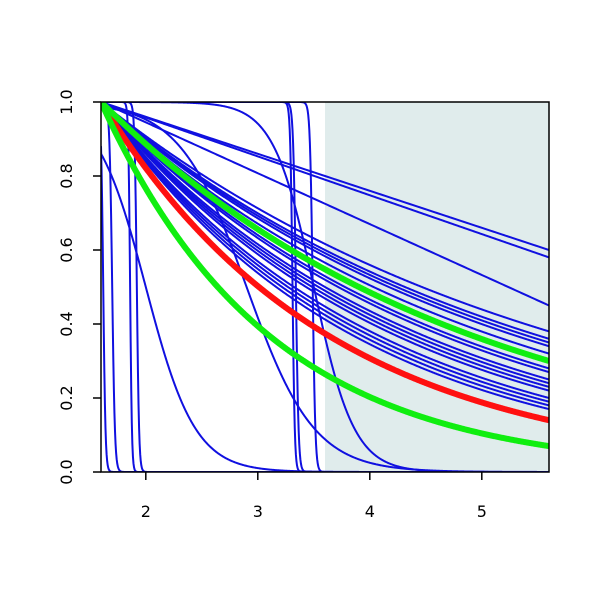 This screenshot has width=600, height=600. Describe the element at coordinates (66, 175) in the screenshot. I see `y-tick-label: 0.8` at that location.